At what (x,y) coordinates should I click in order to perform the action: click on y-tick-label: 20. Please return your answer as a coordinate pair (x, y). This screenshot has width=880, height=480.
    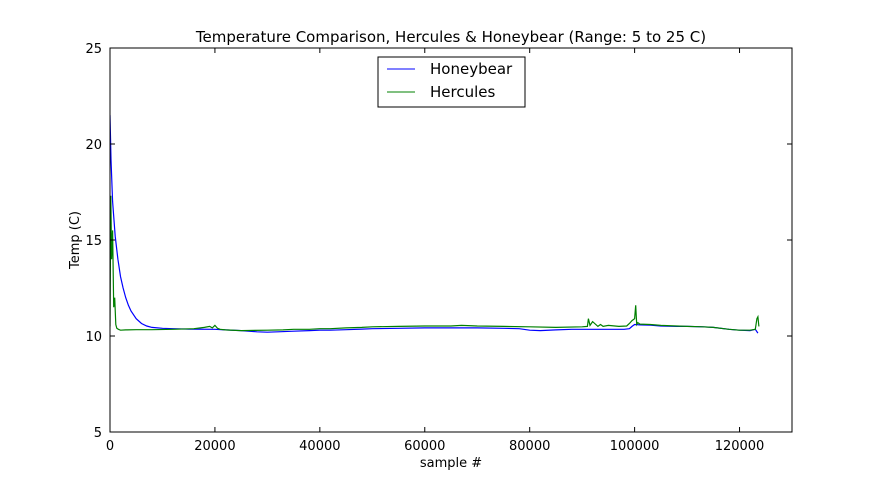
    Looking at the image, I should click on (93, 145).